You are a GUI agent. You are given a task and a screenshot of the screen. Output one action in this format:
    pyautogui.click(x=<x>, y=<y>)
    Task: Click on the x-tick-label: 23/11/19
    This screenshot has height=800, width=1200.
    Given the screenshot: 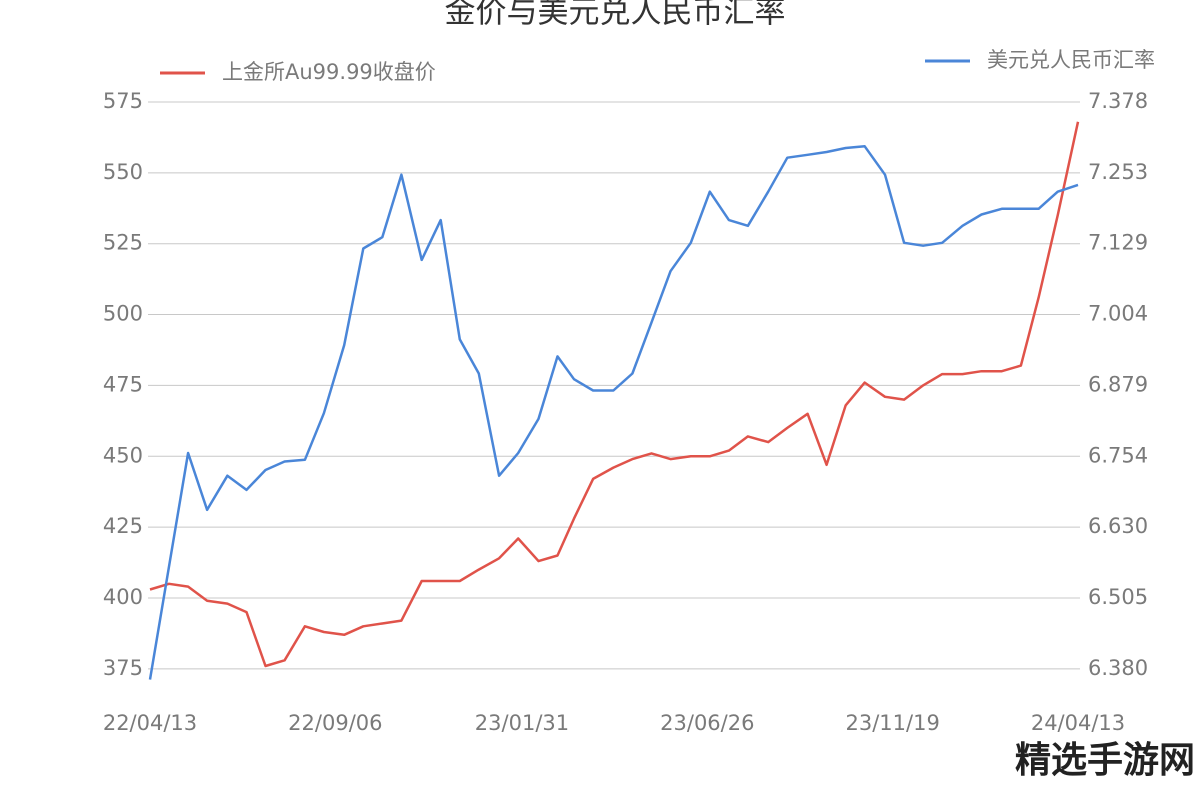 What is the action you would take?
    pyautogui.click(x=892, y=723)
    